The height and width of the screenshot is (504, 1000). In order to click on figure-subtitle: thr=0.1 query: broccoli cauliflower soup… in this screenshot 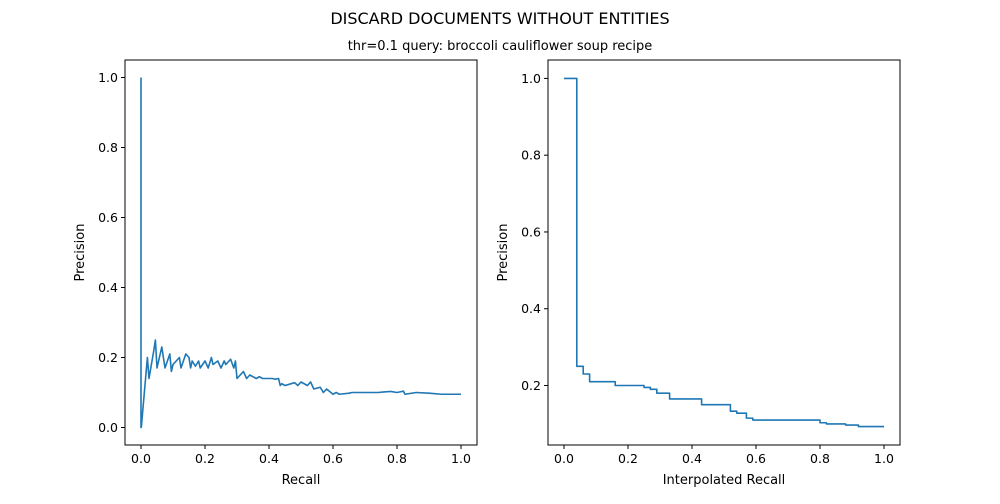, I will do `click(500, 46)`.